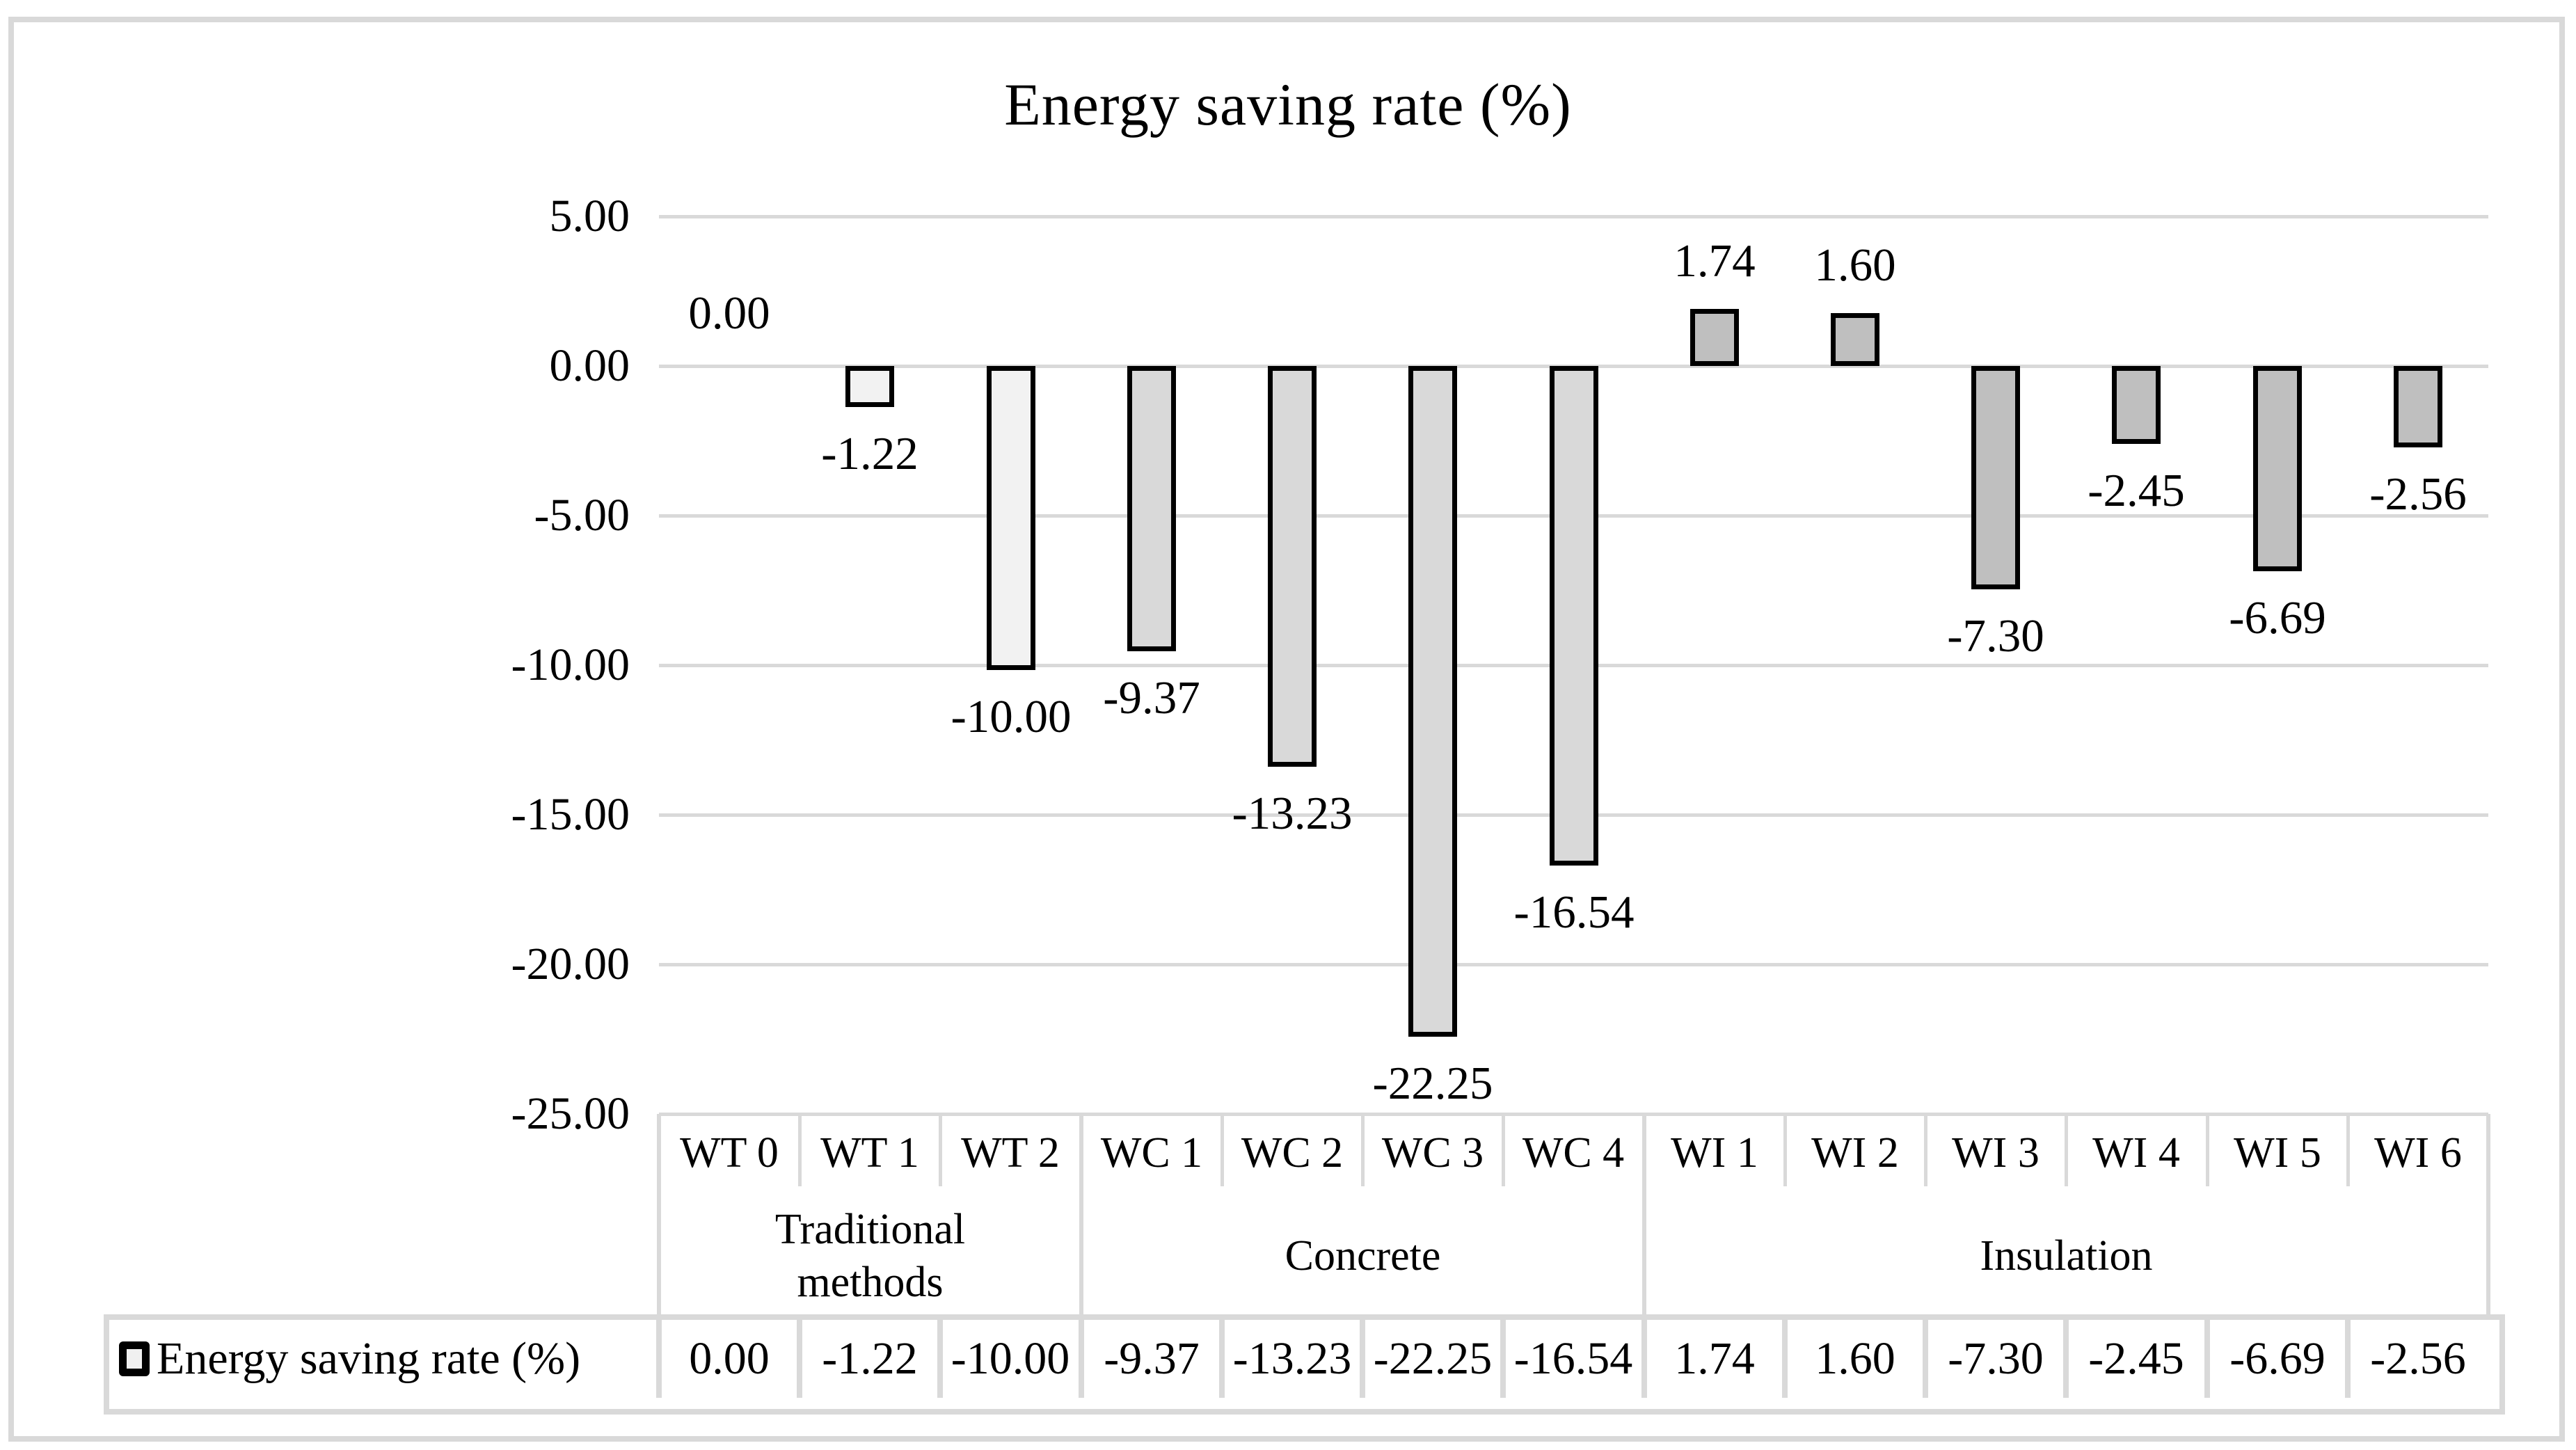  Describe the element at coordinates (582, 515) in the screenshot. I see `y-tick-label: -5.00` at that location.